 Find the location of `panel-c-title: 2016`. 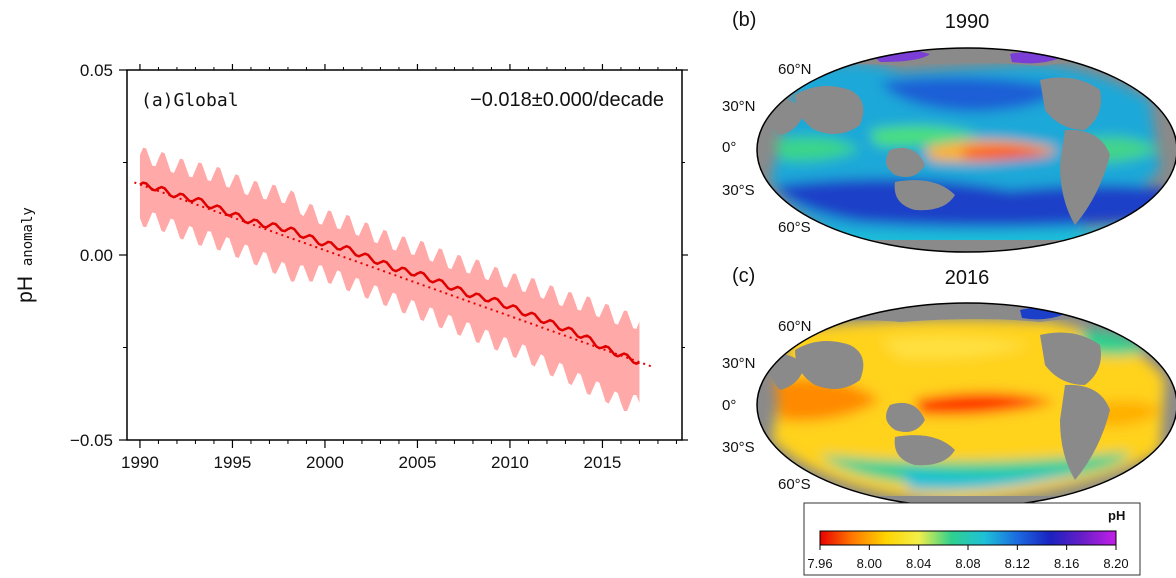

panel-c-title: 2016 is located at coordinates (967, 278).